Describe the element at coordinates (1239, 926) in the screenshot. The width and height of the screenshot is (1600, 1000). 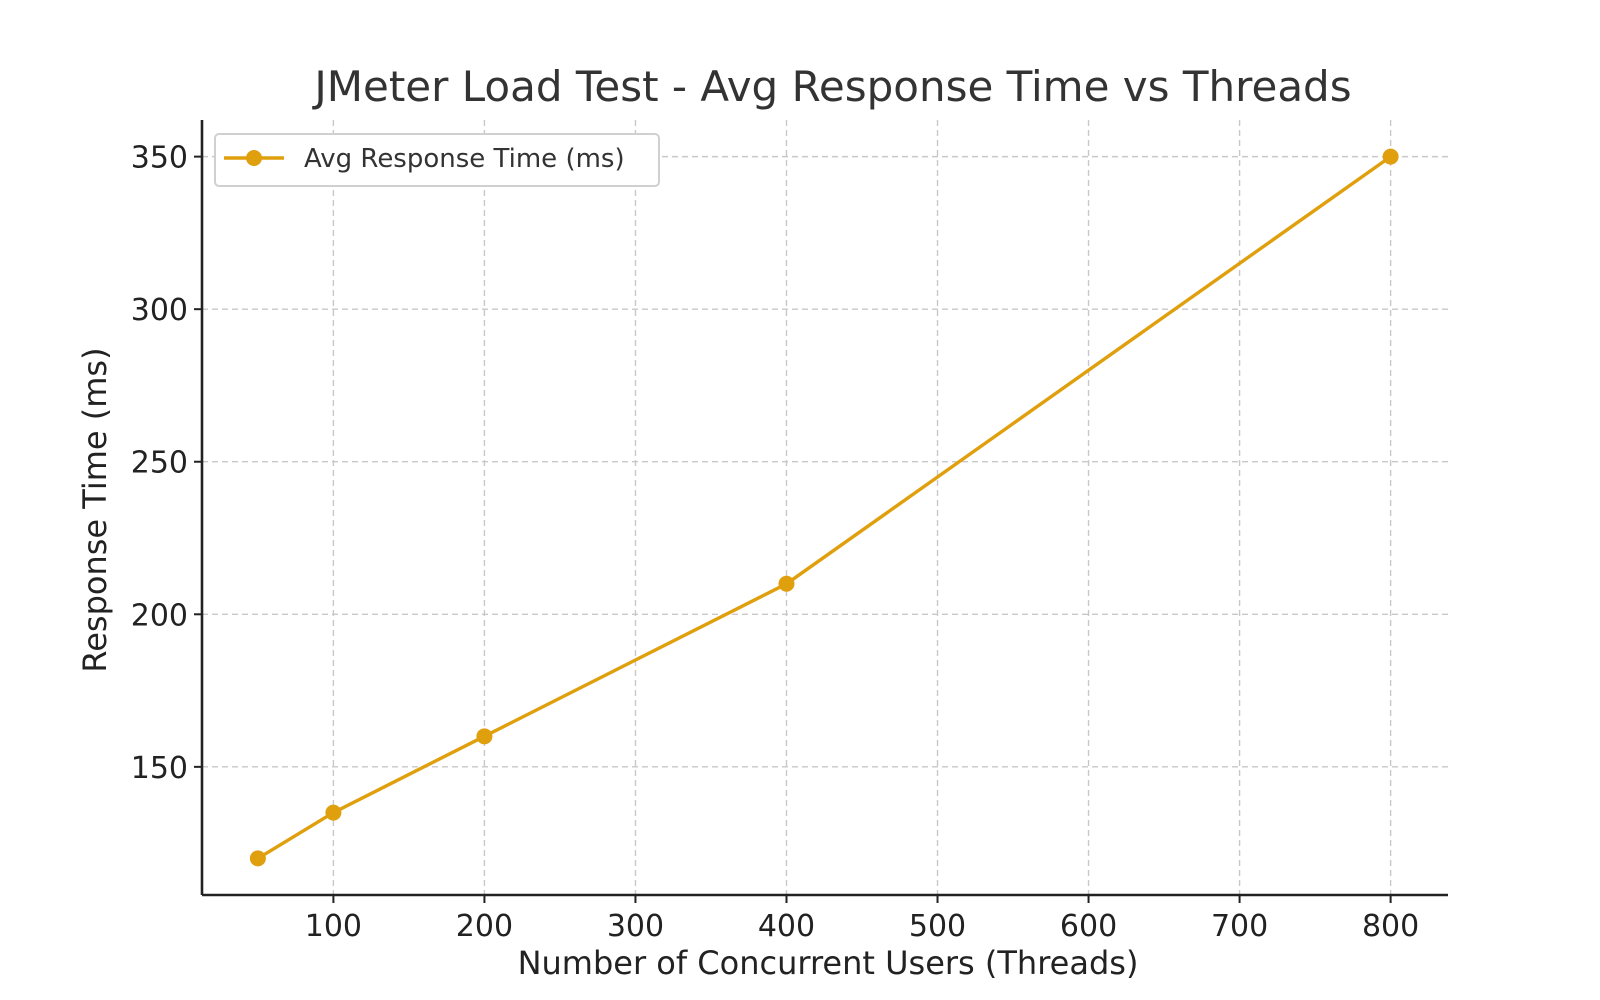
I see `x-tick-label-700: 700` at that location.